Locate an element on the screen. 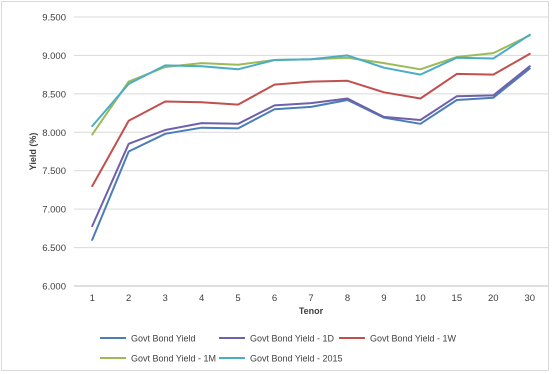 Image resolution: width=552 pixels, height=374 pixels. x-tick-label: 15 is located at coordinates (457, 298).